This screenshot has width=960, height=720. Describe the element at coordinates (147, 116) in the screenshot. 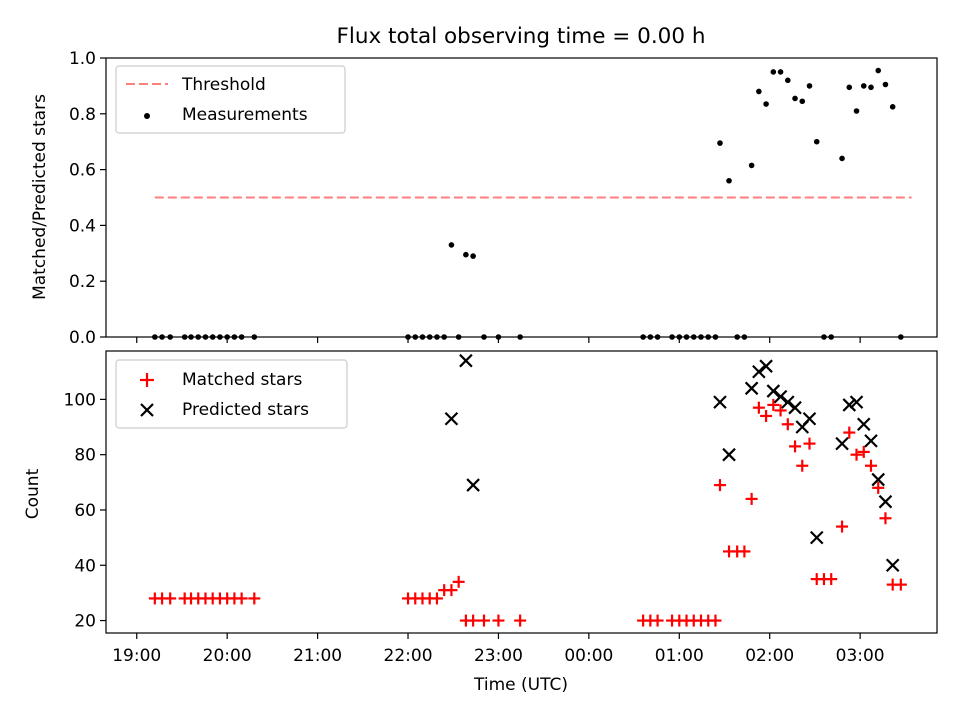

I see `legend-measurements-swatch` at that location.